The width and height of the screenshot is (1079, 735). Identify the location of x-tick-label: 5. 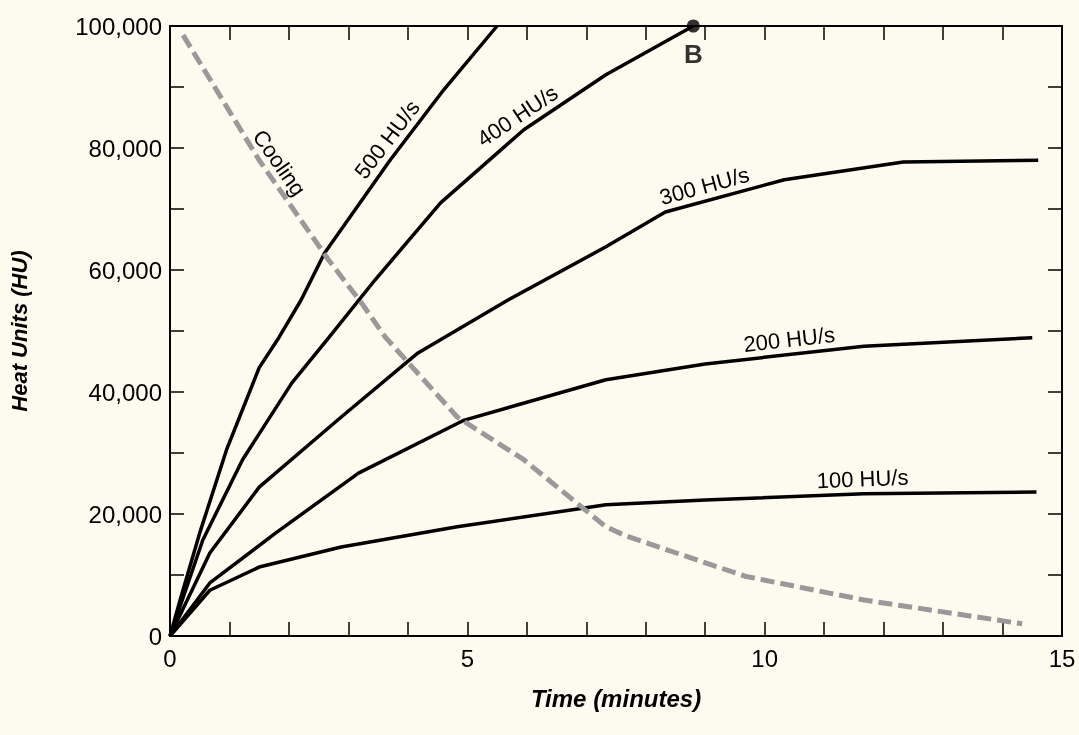
(467, 658).